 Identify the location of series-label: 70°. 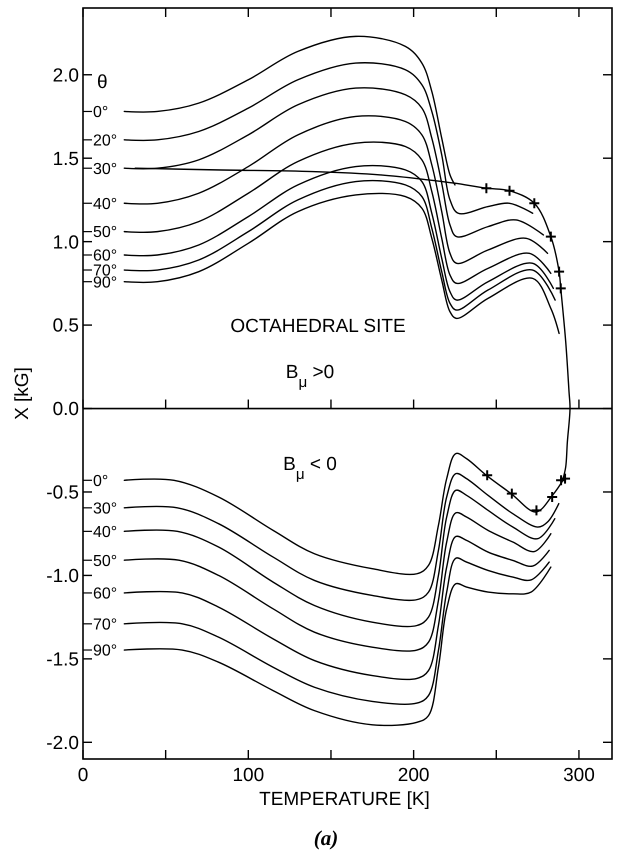
(105, 625).